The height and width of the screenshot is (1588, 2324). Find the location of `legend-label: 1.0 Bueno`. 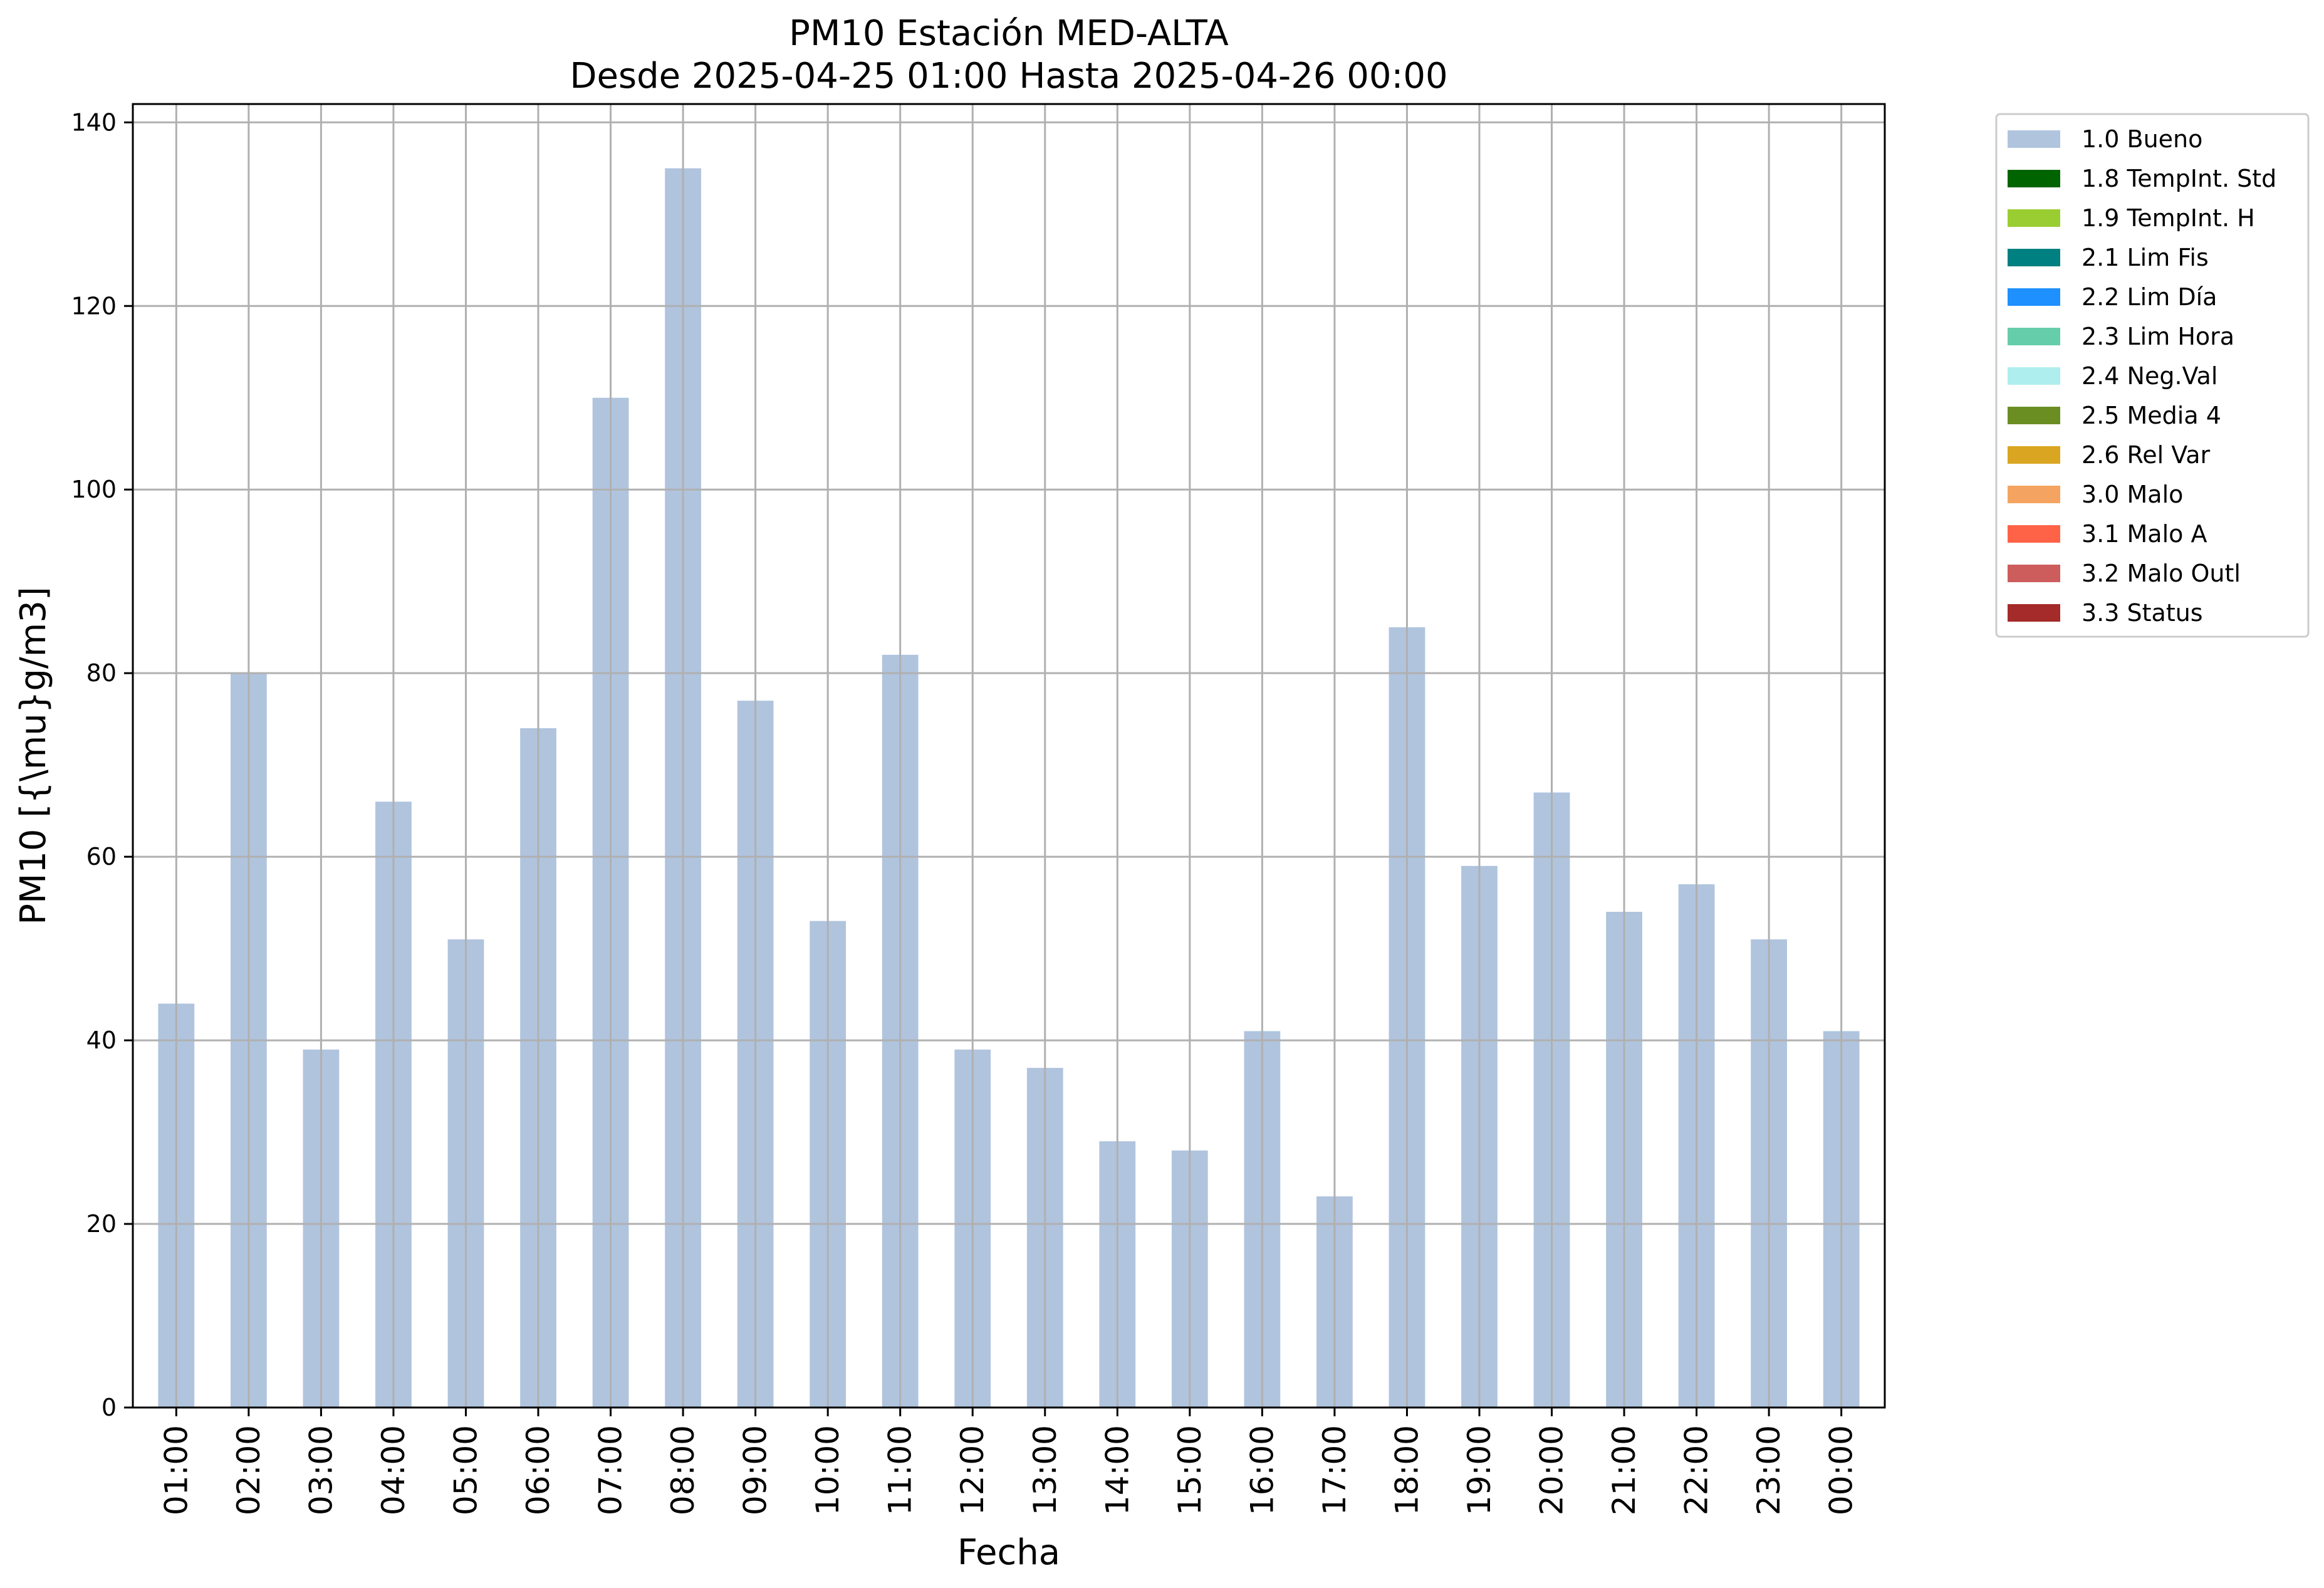

legend-label: 1.0 Bueno is located at coordinates (2142, 139).